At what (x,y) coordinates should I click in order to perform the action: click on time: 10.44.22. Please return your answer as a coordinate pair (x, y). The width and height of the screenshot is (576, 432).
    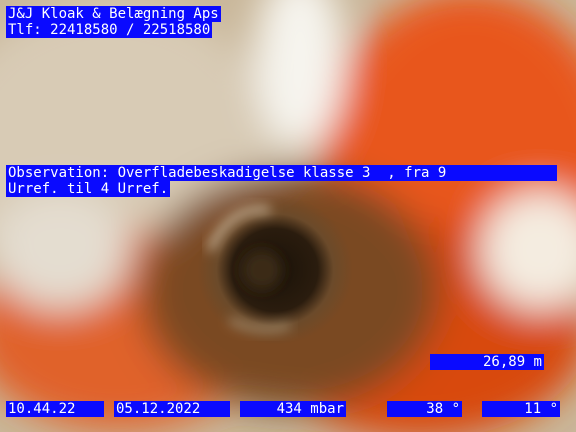
    Looking at the image, I should click on (55, 409).